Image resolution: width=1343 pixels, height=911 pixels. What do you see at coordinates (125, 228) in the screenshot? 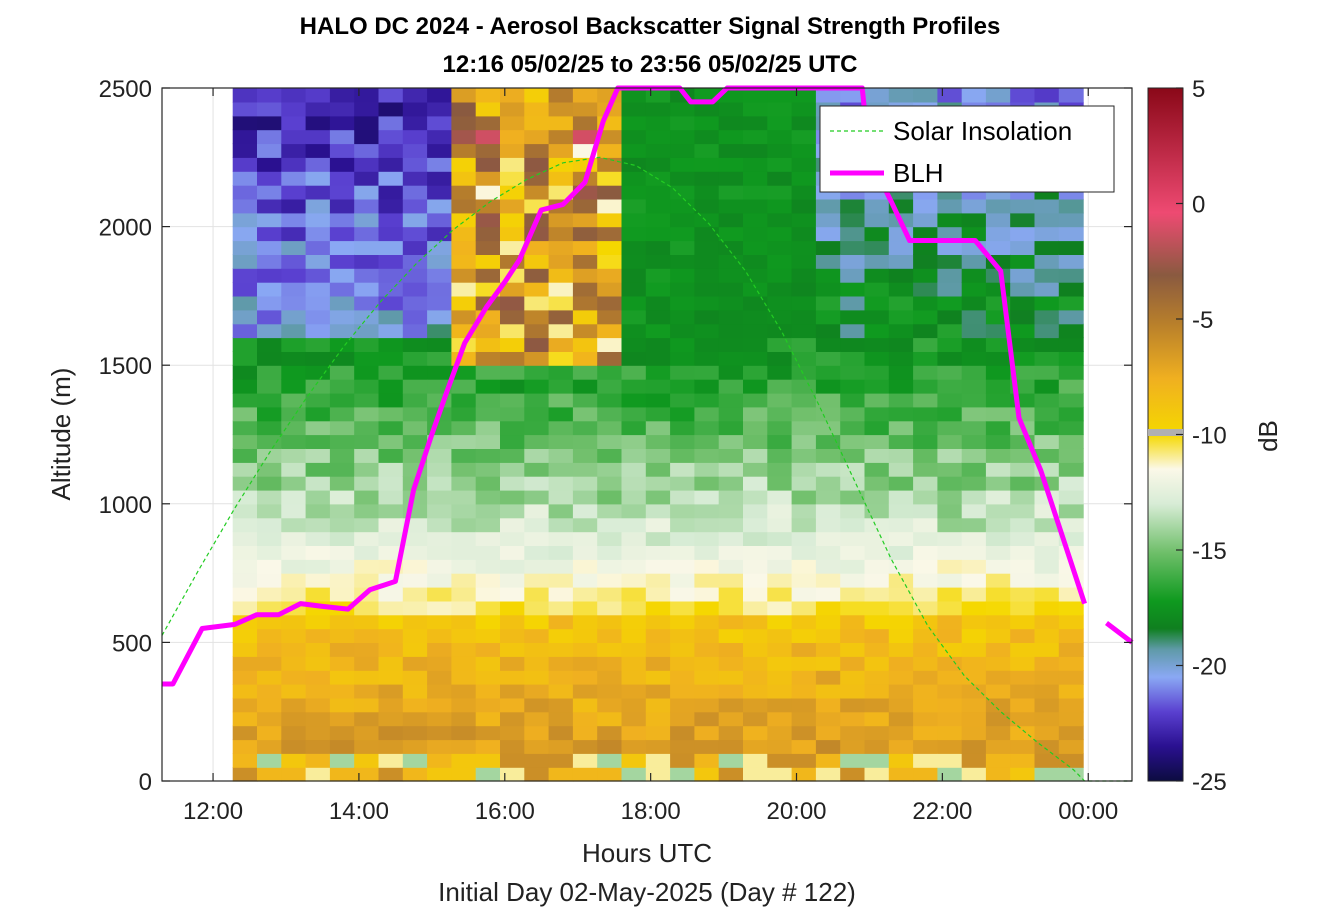
I see `y-tick-label: 2000` at bounding box center [125, 228].